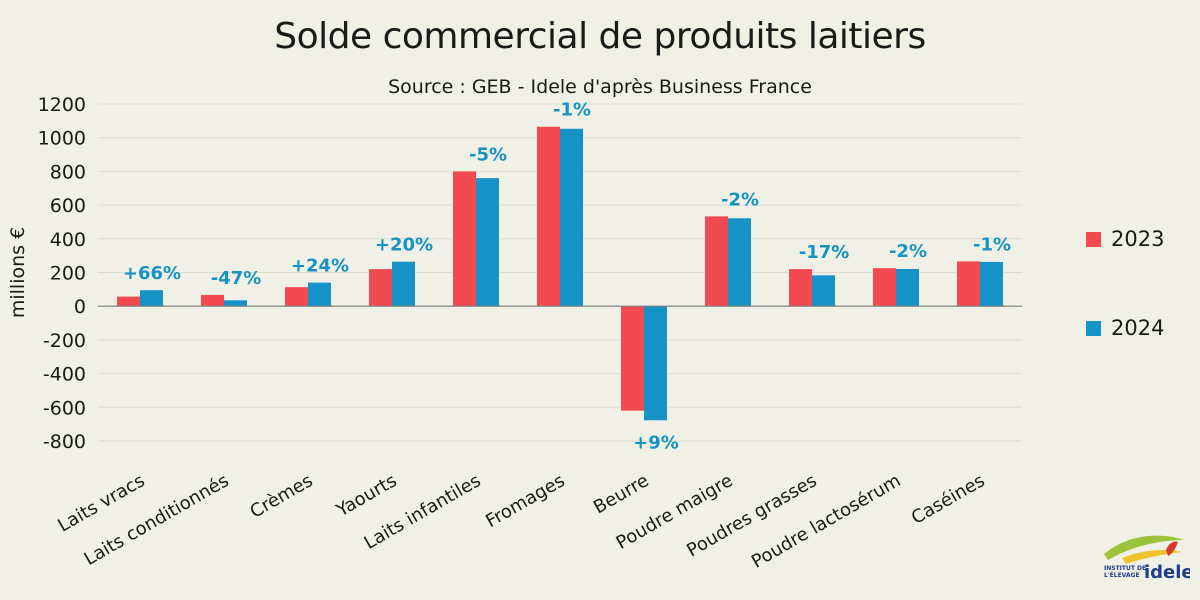 The image size is (1200, 600). I want to click on idele-logo: INSTITUT DE L'ÉLEVAGE idele, so click(1147, 559).